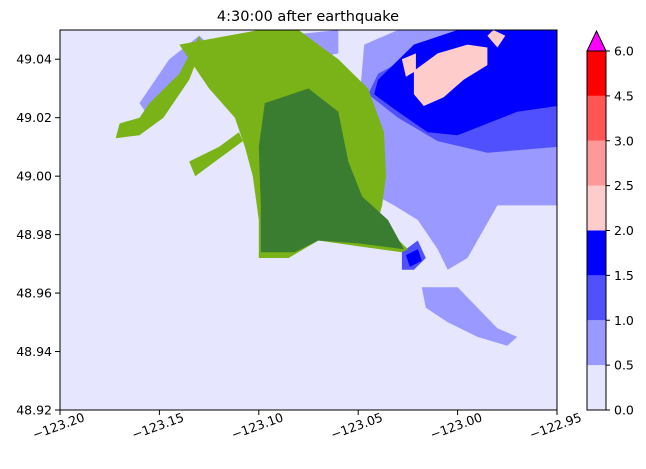 This screenshot has height=469, width=646. What do you see at coordinates (596, 40) in the screenshot?
I see `colorbar-extend-max` at bounding box center [596, 40].